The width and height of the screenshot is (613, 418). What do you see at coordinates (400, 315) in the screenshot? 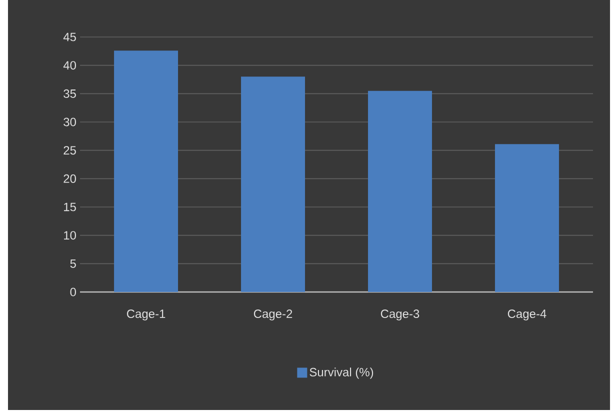
I see `x-tick-label: Cage-3` at bounding box center [400, 315].